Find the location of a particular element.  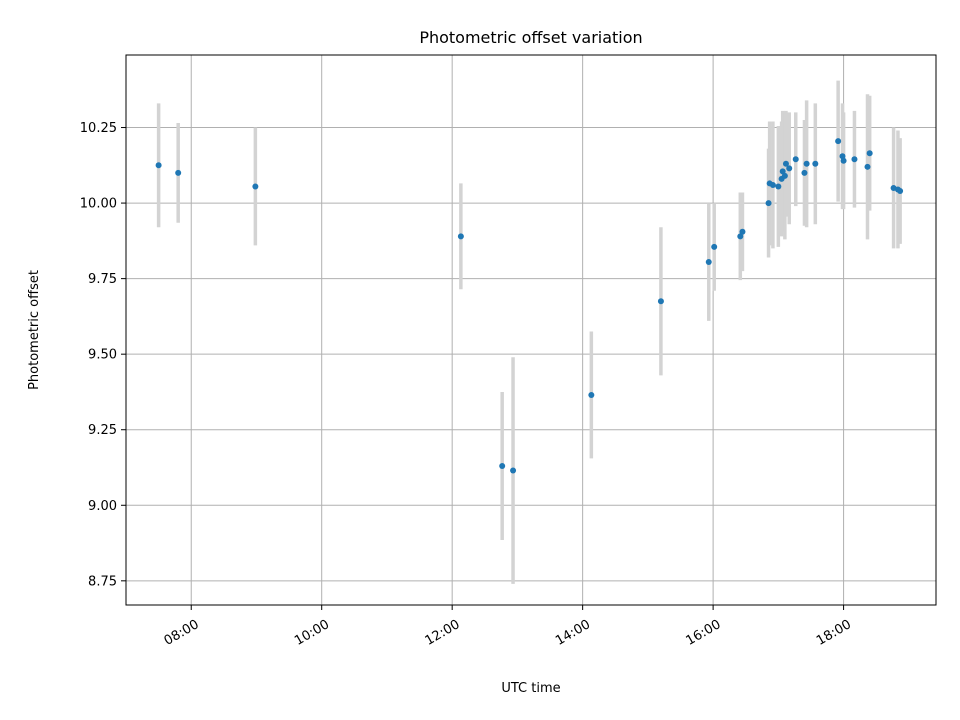

chart-title: Photometric offset variation is located at coordinates (530, 37).